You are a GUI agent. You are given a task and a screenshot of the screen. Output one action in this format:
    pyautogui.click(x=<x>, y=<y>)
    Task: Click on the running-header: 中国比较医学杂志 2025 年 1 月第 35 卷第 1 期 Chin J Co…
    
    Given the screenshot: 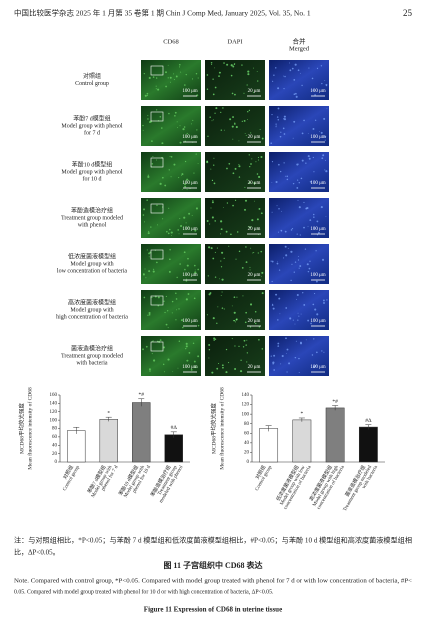 What is the action you would take?
    pyautogui.click(x=162, y=13)
    